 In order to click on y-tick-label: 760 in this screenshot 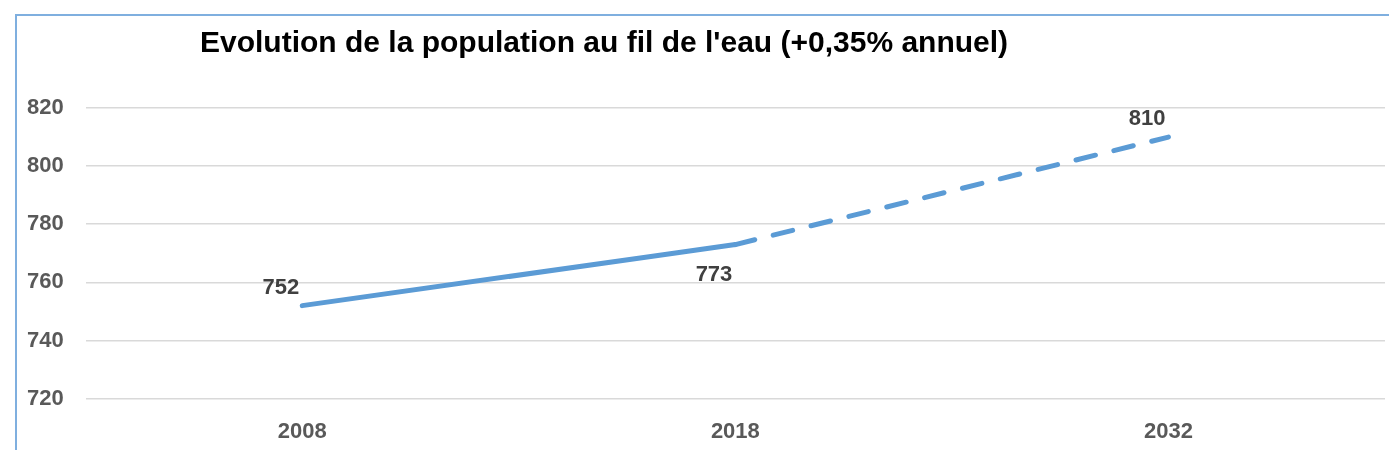, I will do `click(45, 281)`.